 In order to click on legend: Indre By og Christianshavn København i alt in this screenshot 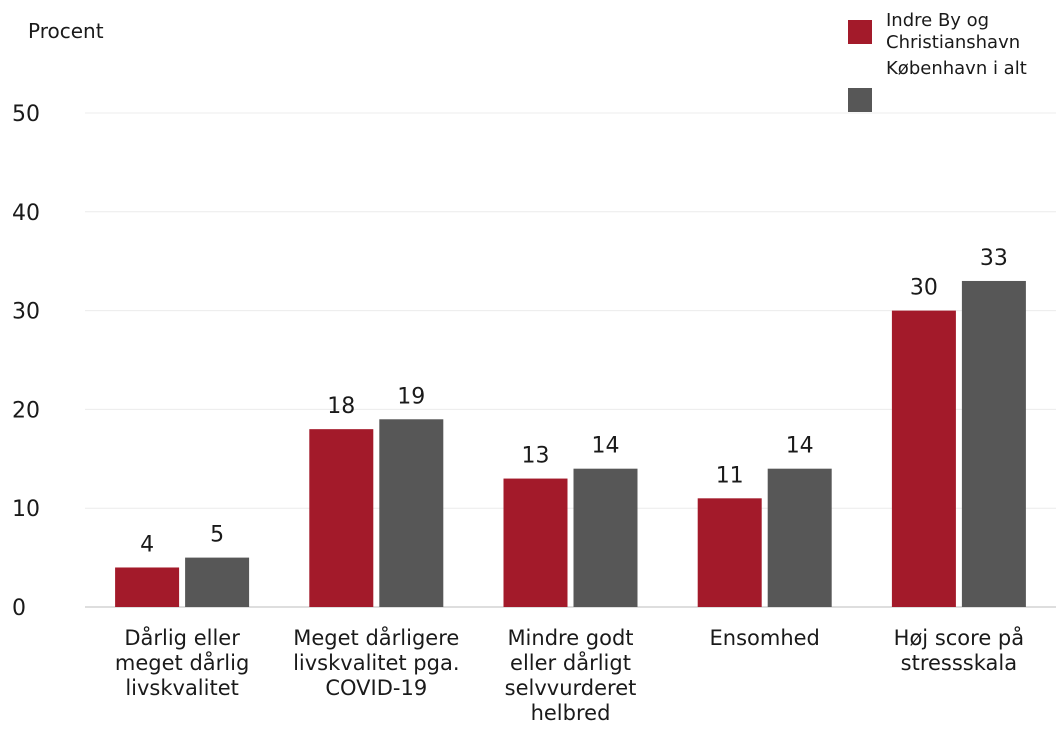, I will do `click(937, 61)`.